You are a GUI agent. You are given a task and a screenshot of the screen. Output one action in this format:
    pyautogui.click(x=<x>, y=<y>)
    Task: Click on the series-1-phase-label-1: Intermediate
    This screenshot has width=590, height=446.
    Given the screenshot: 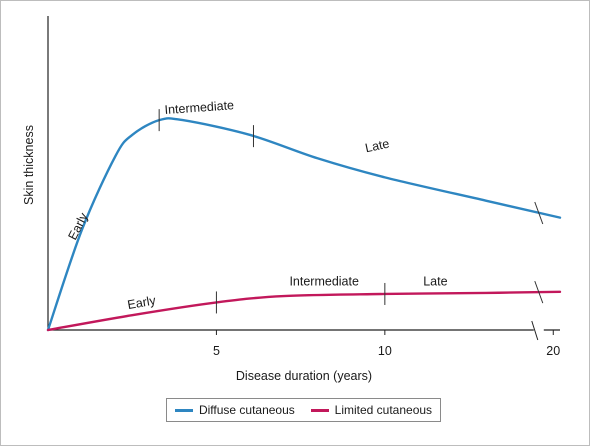 What is the action you would take?
    pyautogui.click(x=324, y=281)
    